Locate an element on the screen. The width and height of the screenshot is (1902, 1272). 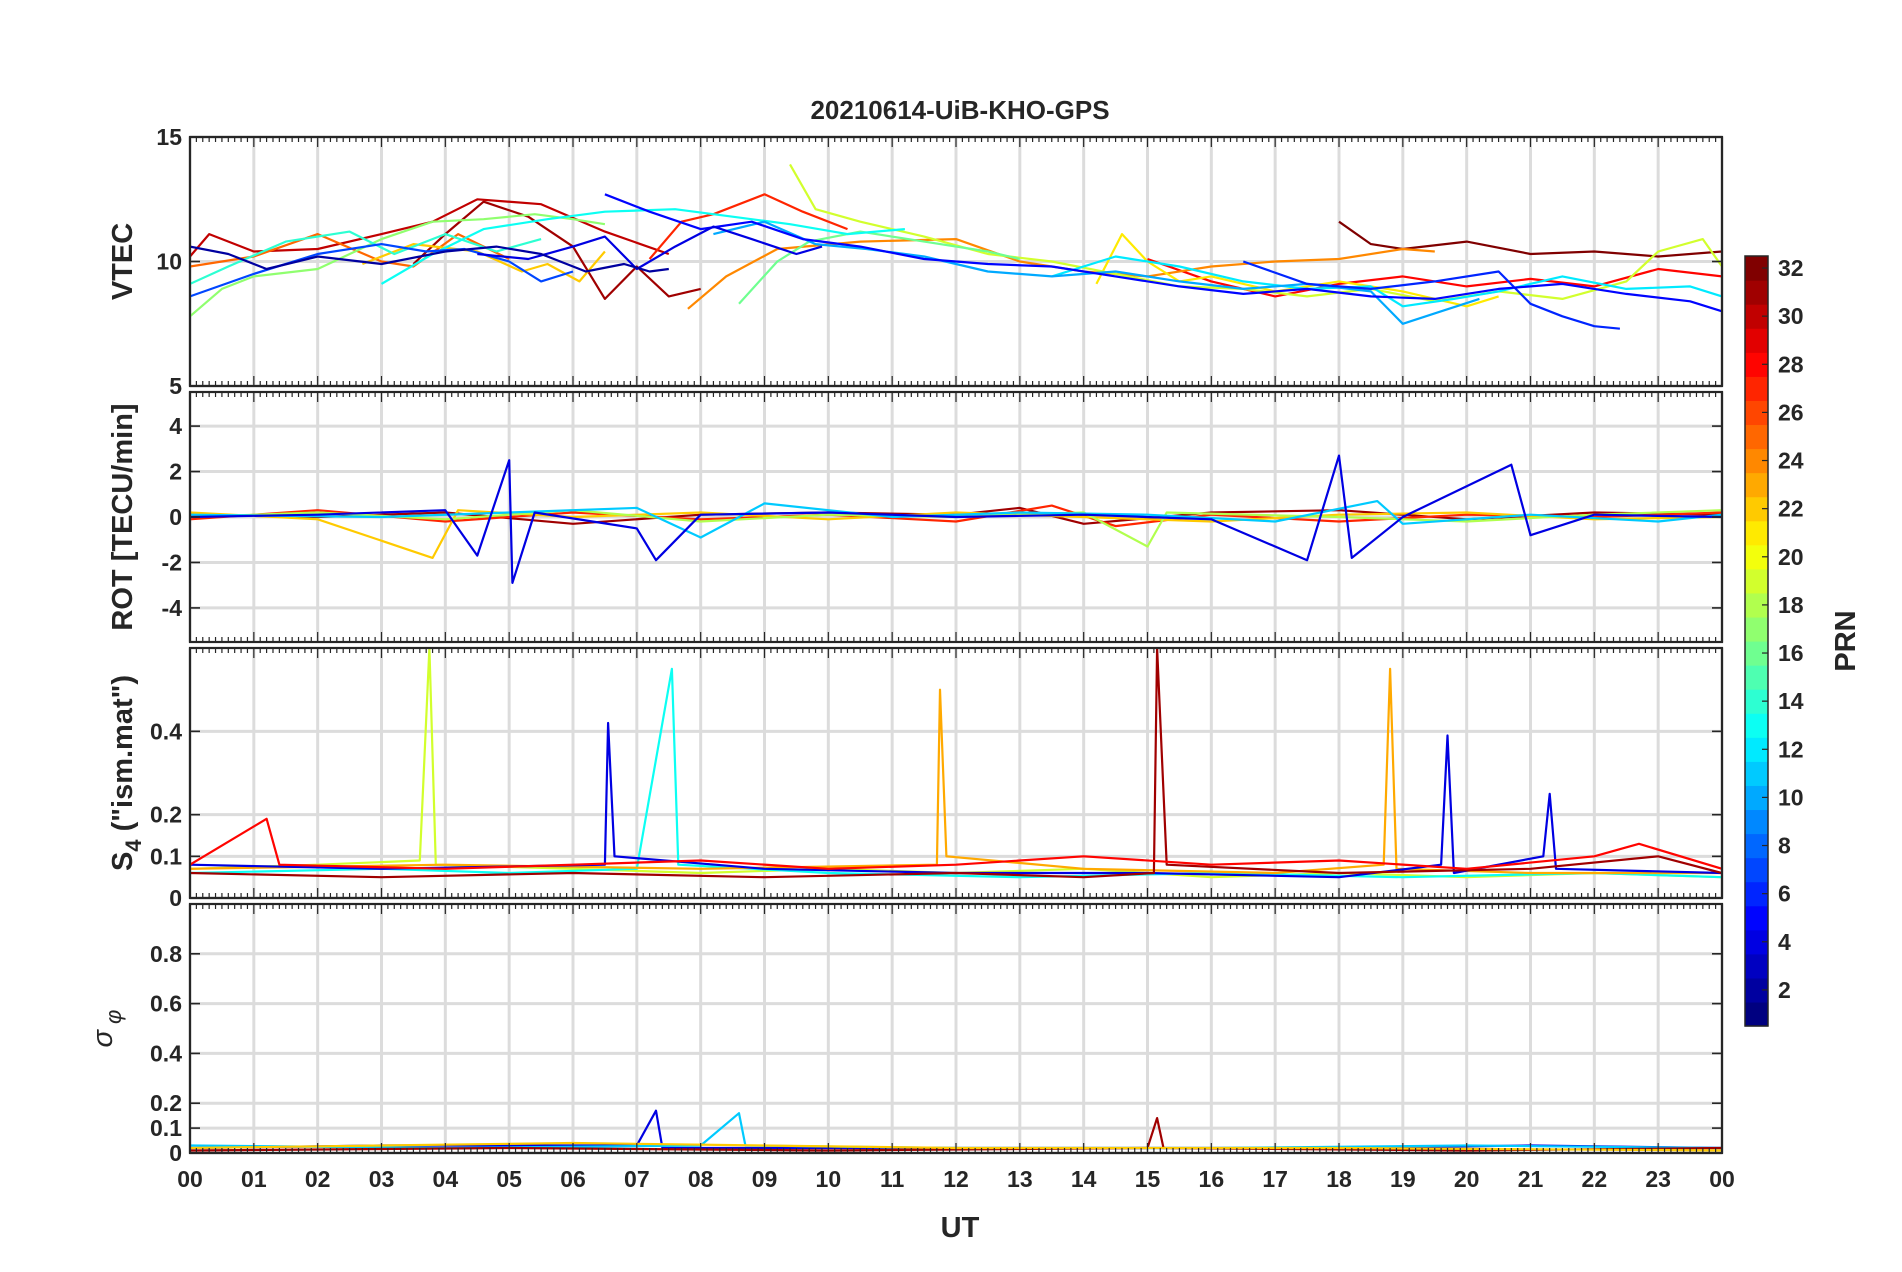
x-tick-label: 07 is located at coordinates (637, 1179).